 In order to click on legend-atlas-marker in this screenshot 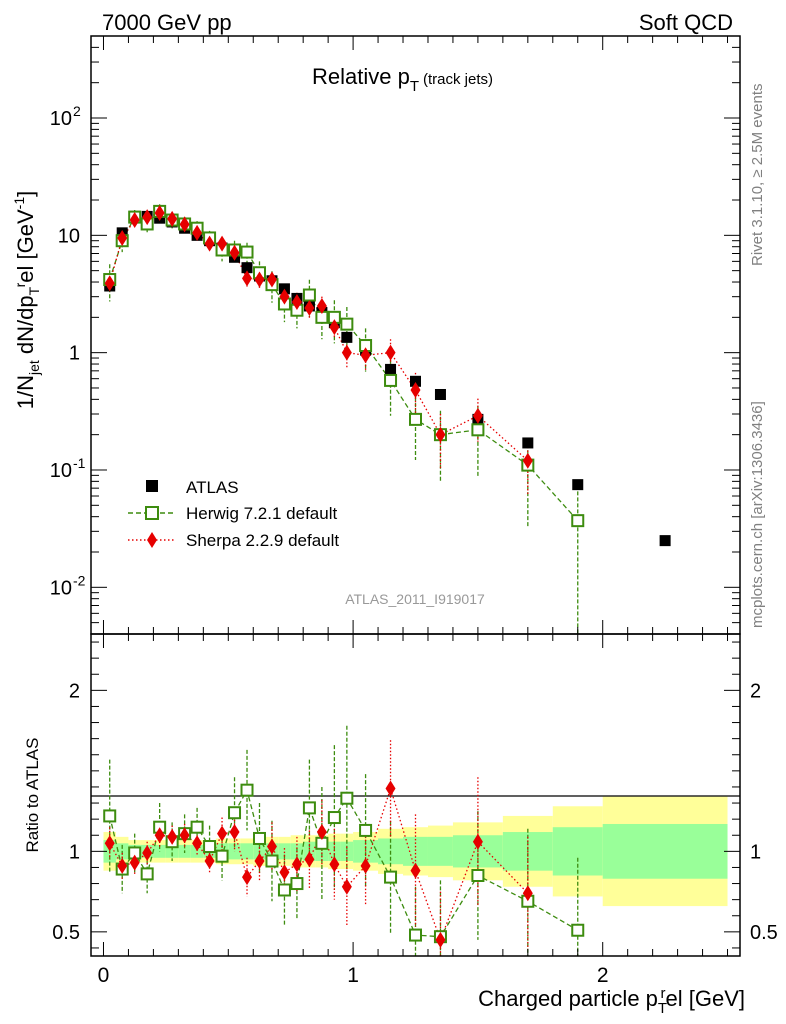, I will do `click(152, 486)`.